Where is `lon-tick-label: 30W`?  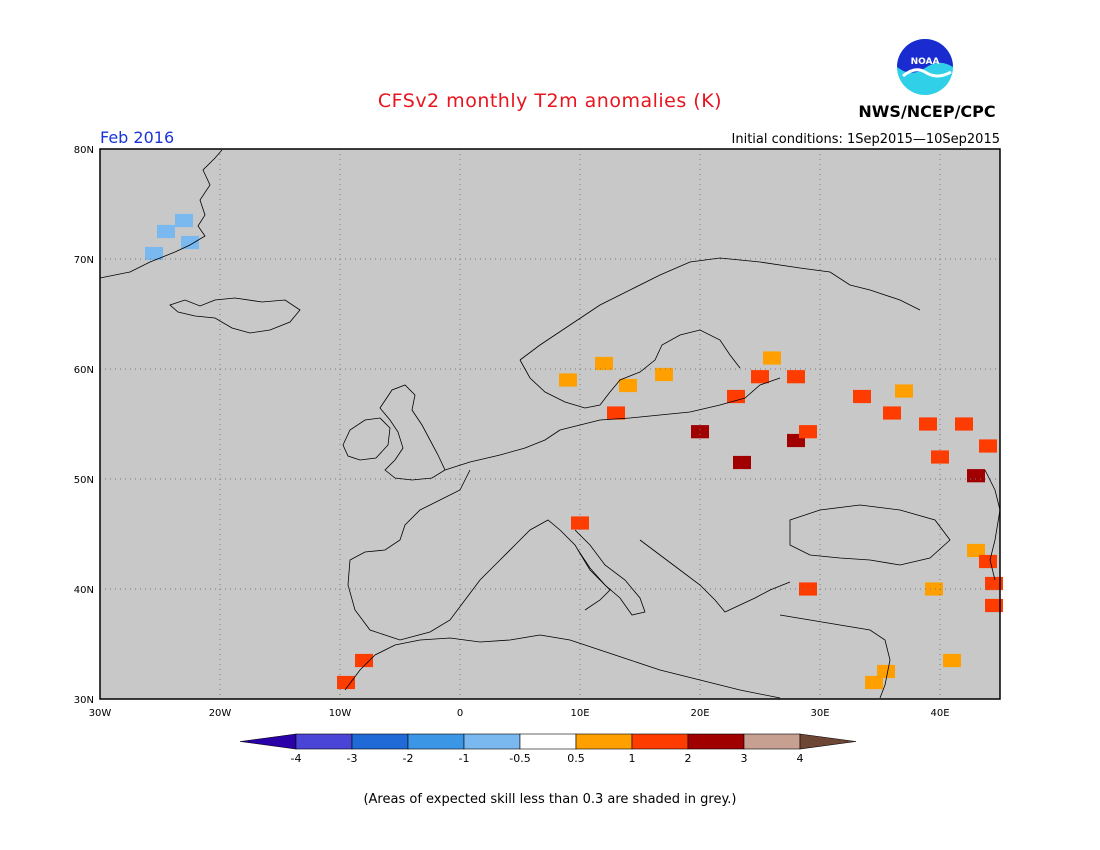 lon-tick-label: 30W is located at coordinates (100, 713).